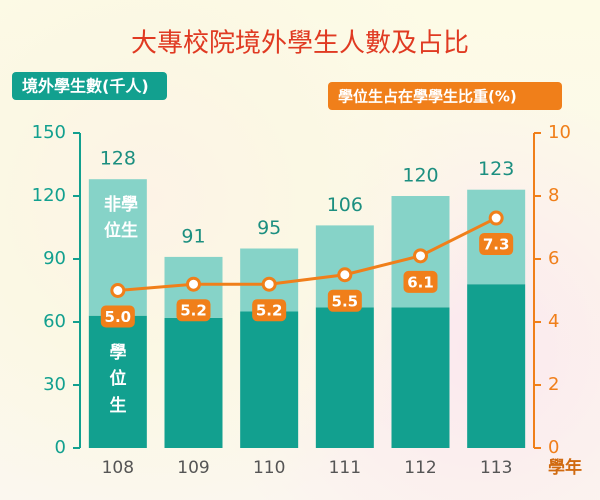 The width and height of the screenshot is (600, 500). I want to click on x-tick-label: 110, so click(269, 468).